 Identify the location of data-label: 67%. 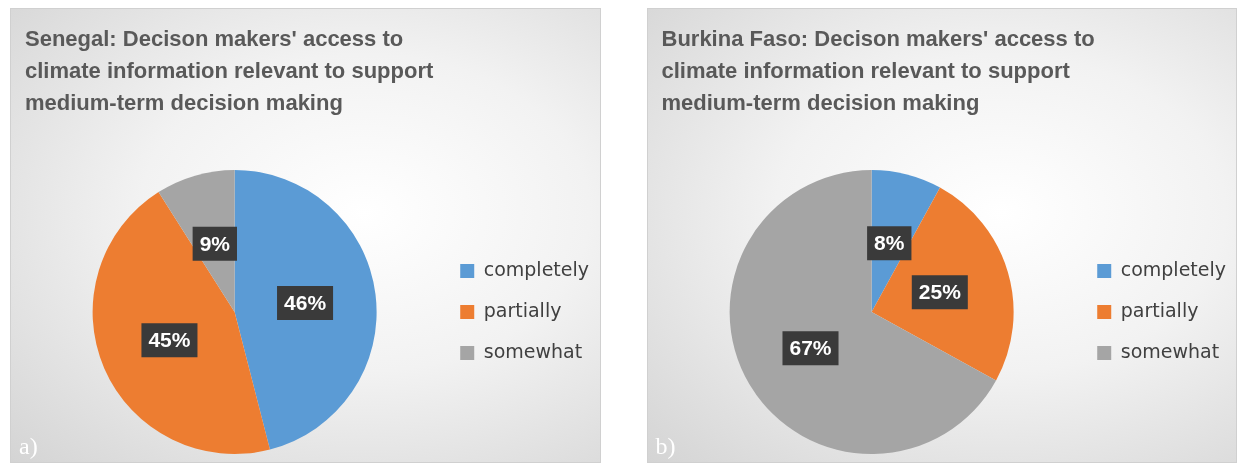
(810, 347).